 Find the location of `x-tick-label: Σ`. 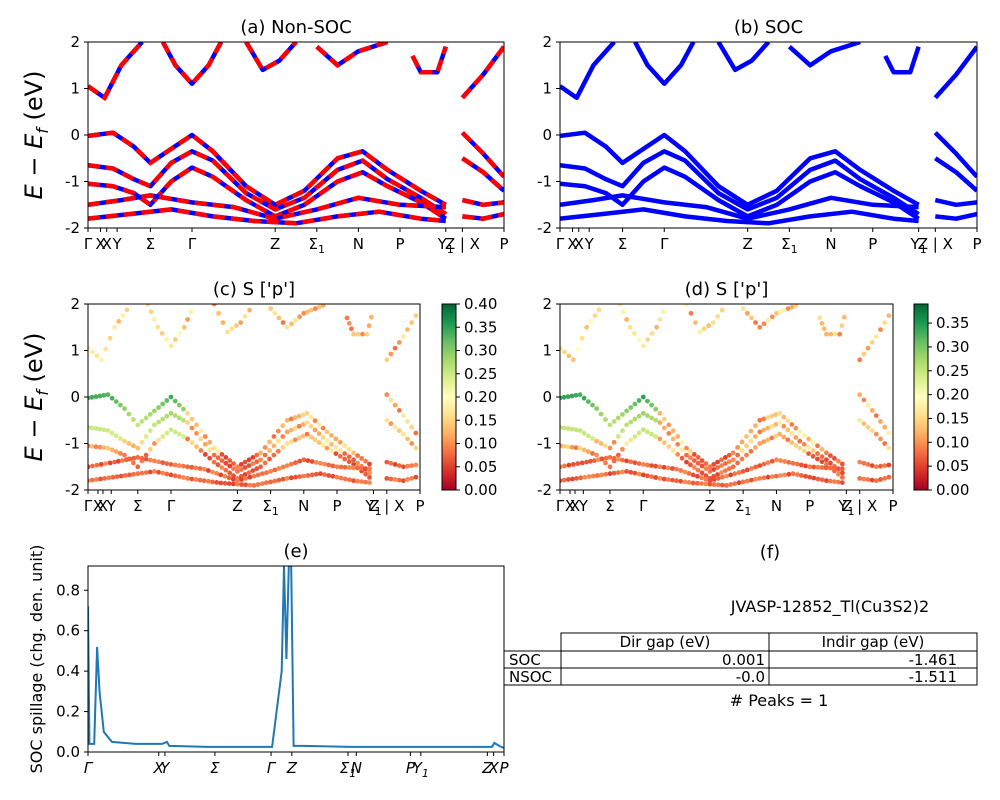

x-tick-label: Σ is located at coordinates (622, 244).